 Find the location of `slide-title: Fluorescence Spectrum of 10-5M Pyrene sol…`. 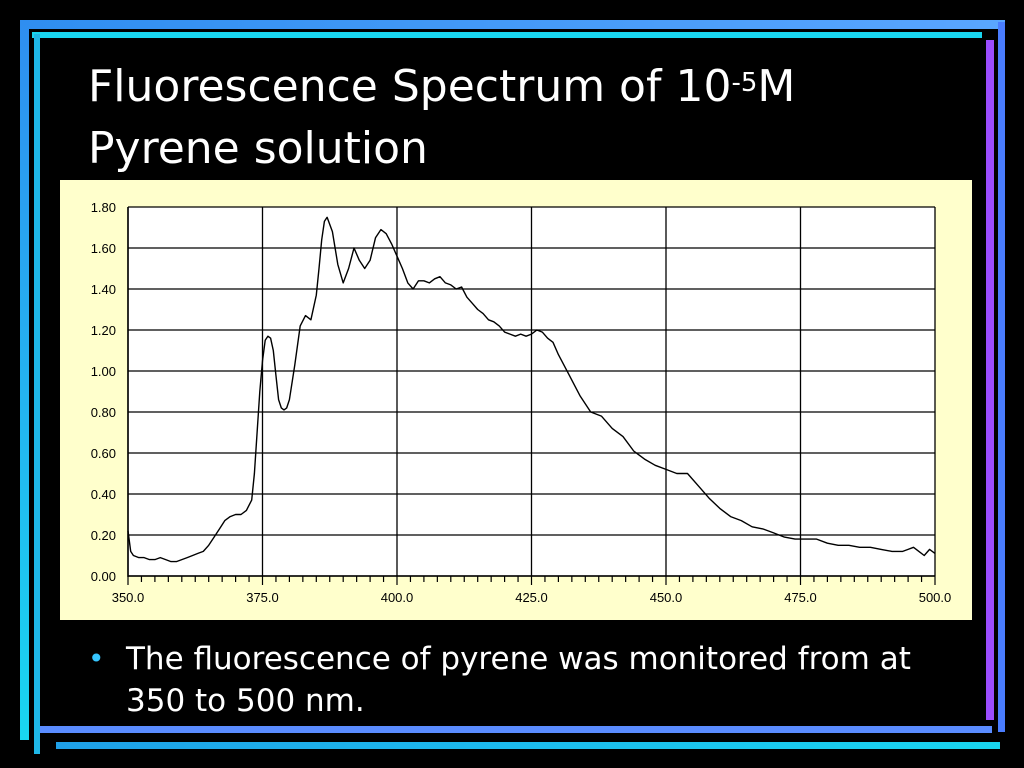

slide-title: Fluorescence Spectrum of 10-5M Pyrene sol… is located at coordinates (528, 118).